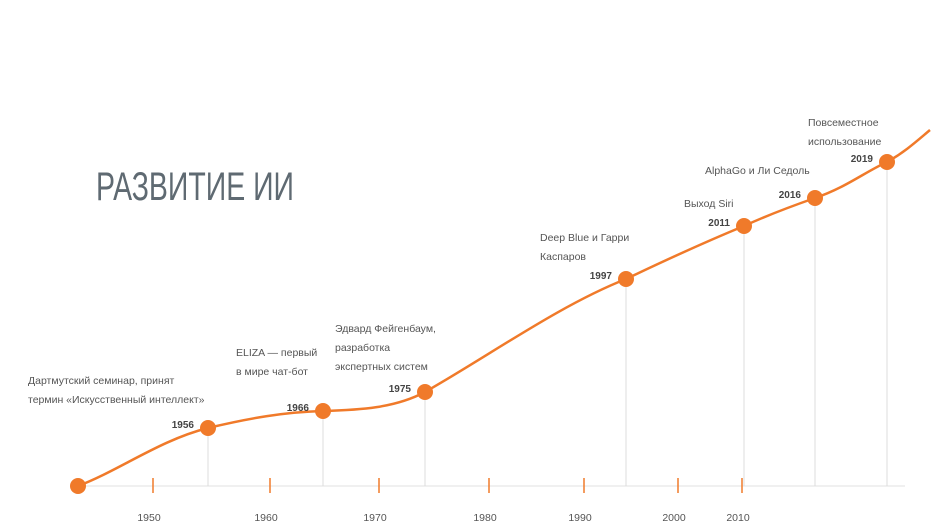  I want to click on axis-label: 1960, so click(266, 518).